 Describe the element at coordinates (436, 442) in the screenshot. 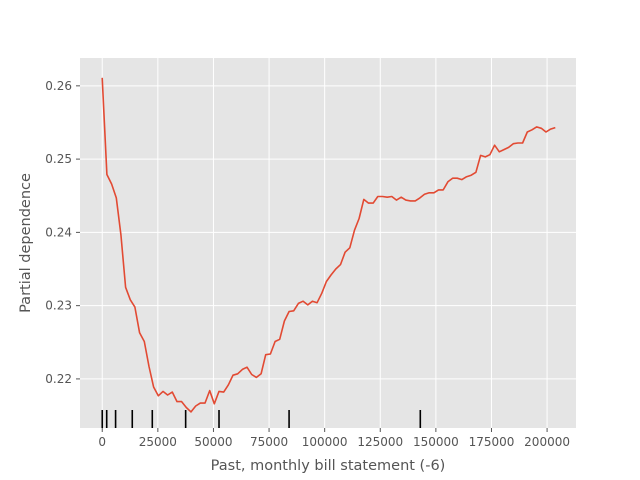

I see `x-tick-label: 150000` at that location.